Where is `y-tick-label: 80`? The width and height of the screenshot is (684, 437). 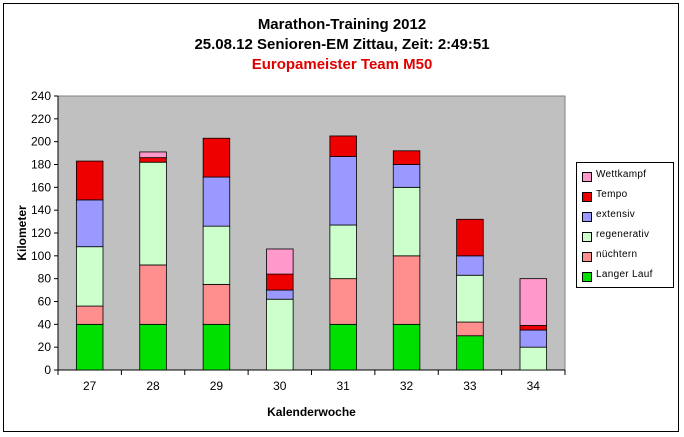 y-tick-label: 80 is located at coordinates (45, 279).